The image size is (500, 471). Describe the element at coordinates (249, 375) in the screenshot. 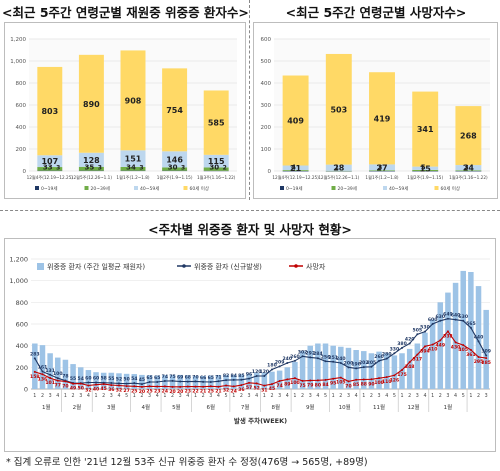

I see `new-severe-data-label: 96` at that location.